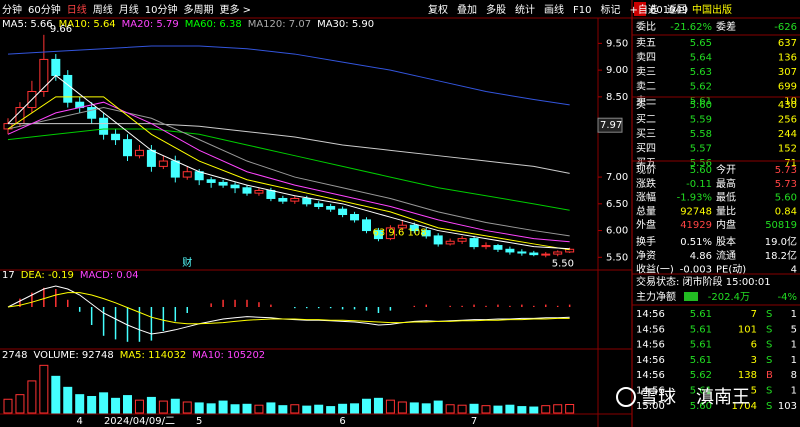 This screenshot has height=427, width=800. I want to click on ma-legend: MA10: 5.64, so click(87, 24).